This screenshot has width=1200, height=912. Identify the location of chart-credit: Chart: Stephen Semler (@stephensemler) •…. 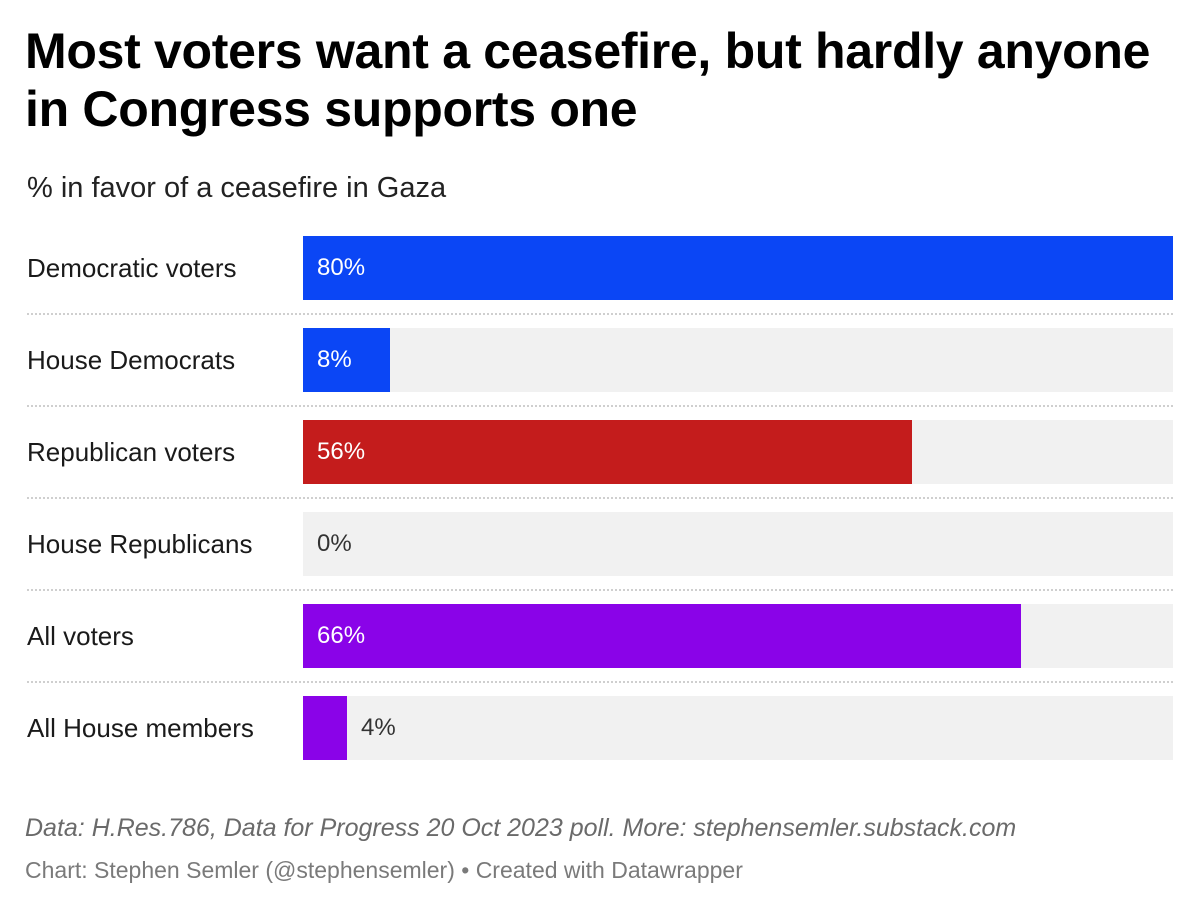
(384, 870).